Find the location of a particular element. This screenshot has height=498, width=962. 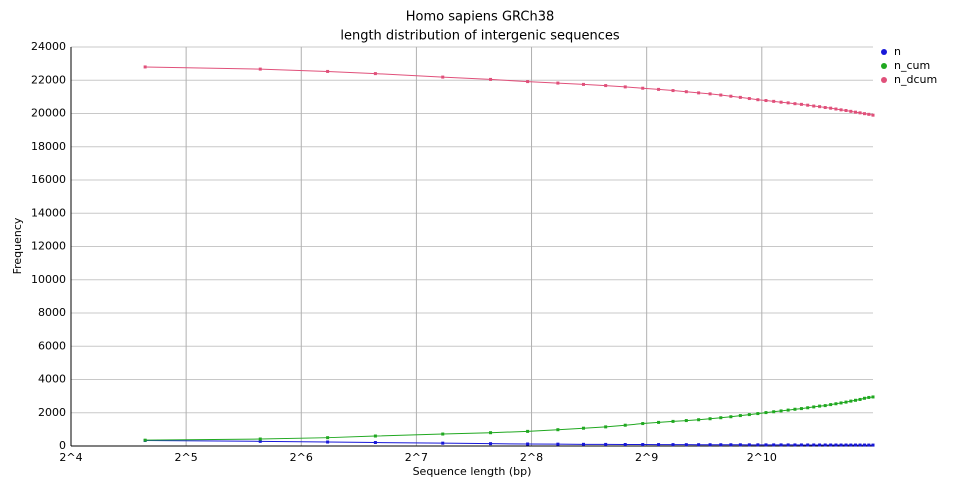

y-axis-label: Frequency is located at coordinates (17, 245).